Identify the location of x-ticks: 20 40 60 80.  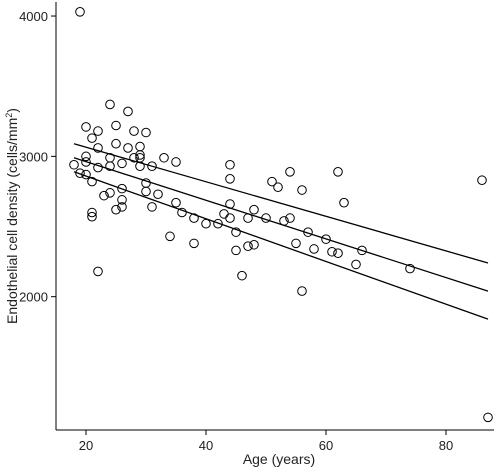
(266, 441).